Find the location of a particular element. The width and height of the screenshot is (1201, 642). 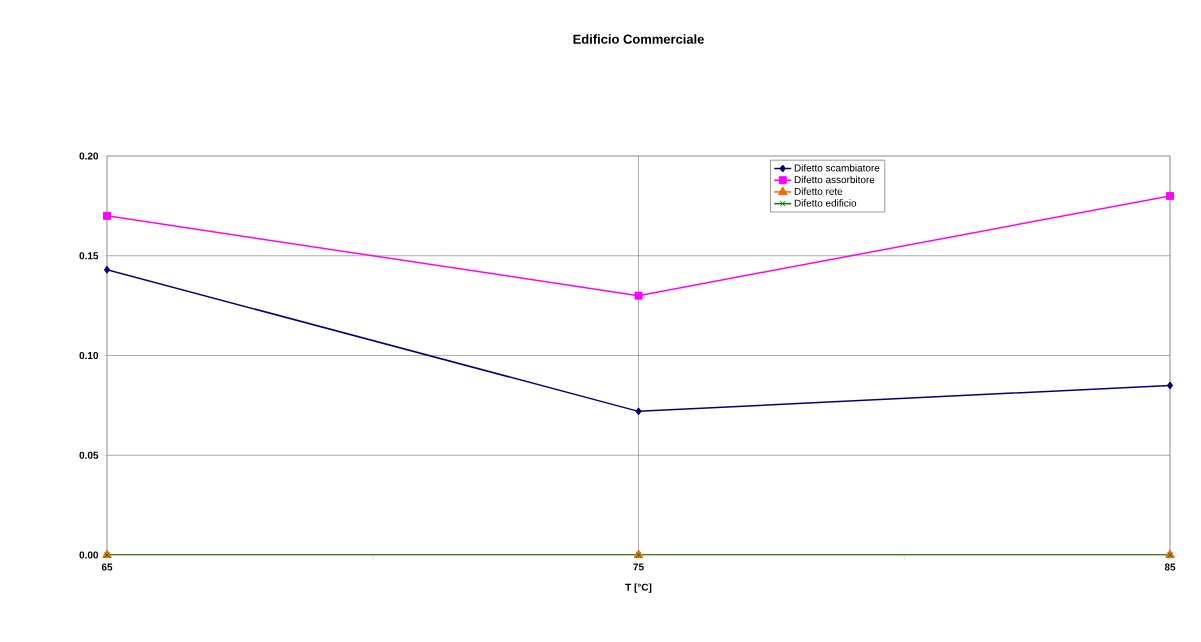

legend-label: Difetto scambiatore is located at coordinates (837, 168).